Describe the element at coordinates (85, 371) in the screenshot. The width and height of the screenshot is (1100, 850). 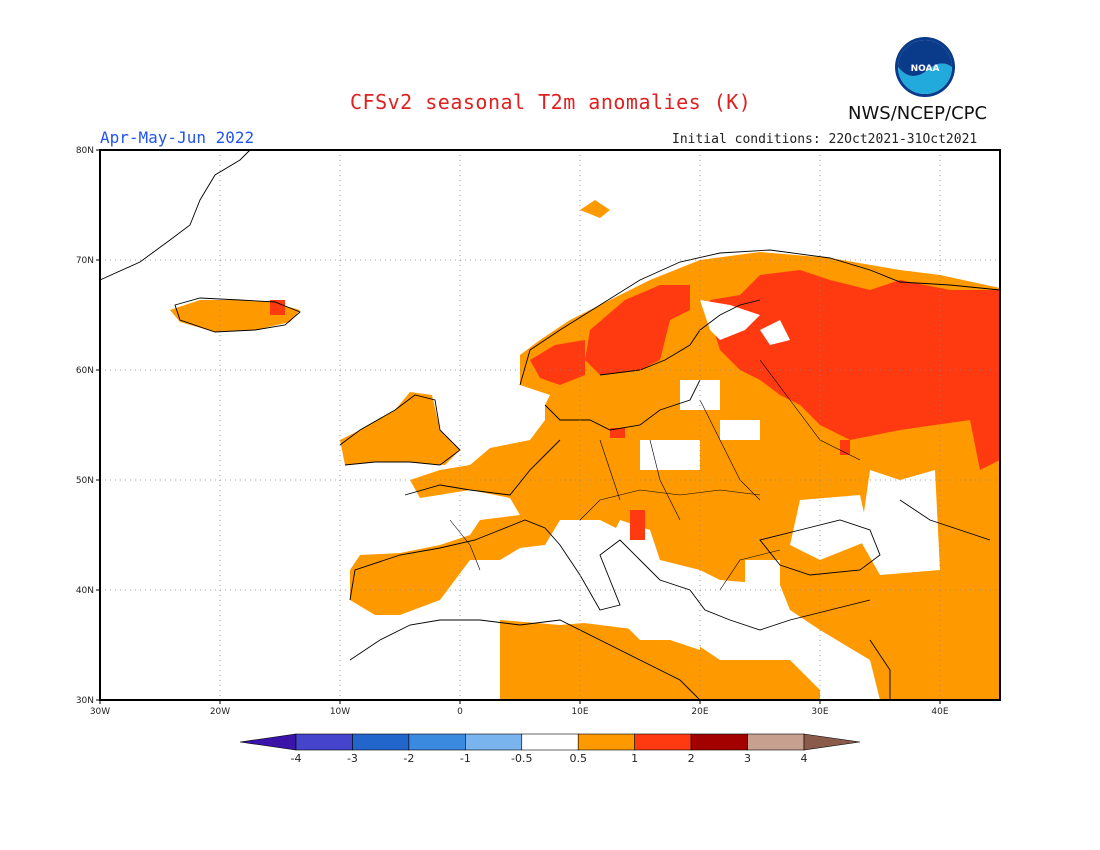
I see `lat-label: 60N` at that location.